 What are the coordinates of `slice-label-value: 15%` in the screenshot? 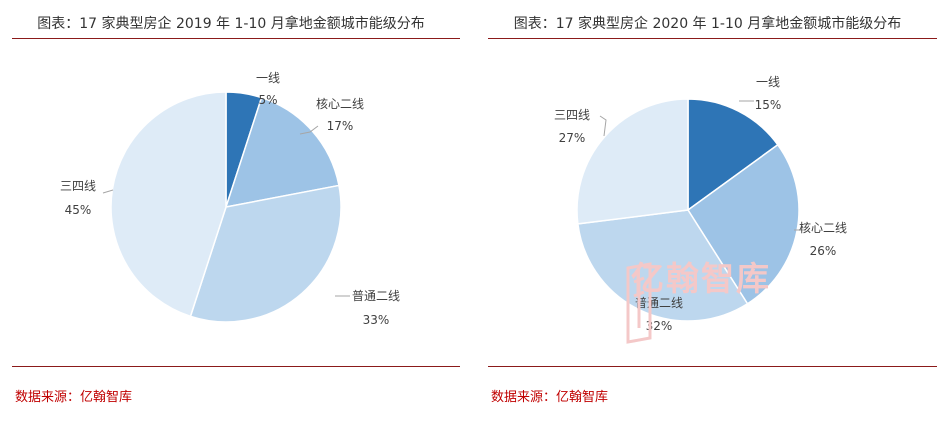 It's located at (768, 105).